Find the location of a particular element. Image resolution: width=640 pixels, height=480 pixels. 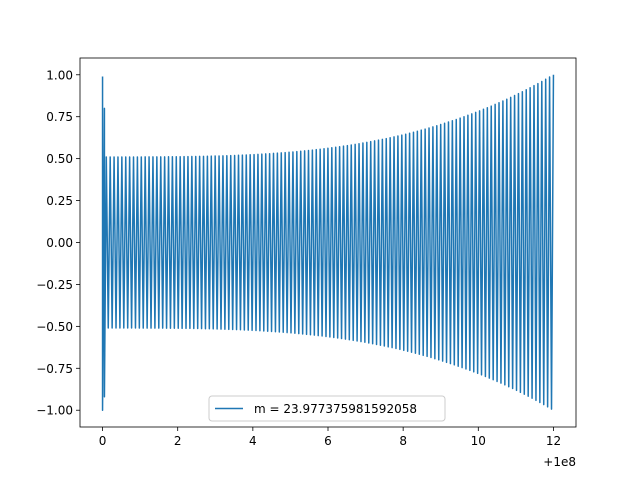

x-tick-label: 4 is located at coordinates (253, 441).